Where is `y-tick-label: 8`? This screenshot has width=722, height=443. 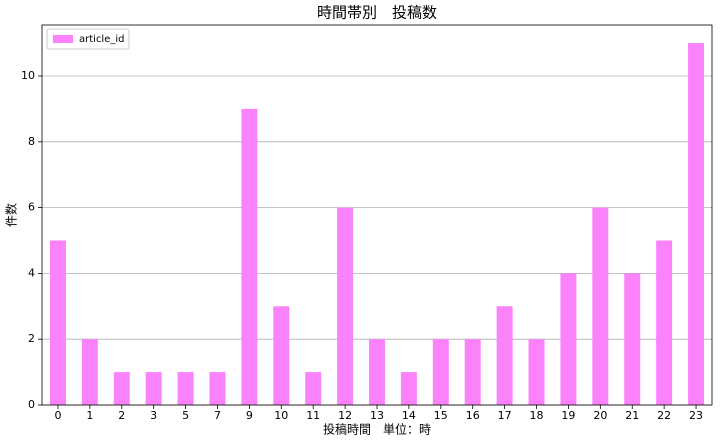 y-tick-label: 8 is located at coordinates (31, 141).